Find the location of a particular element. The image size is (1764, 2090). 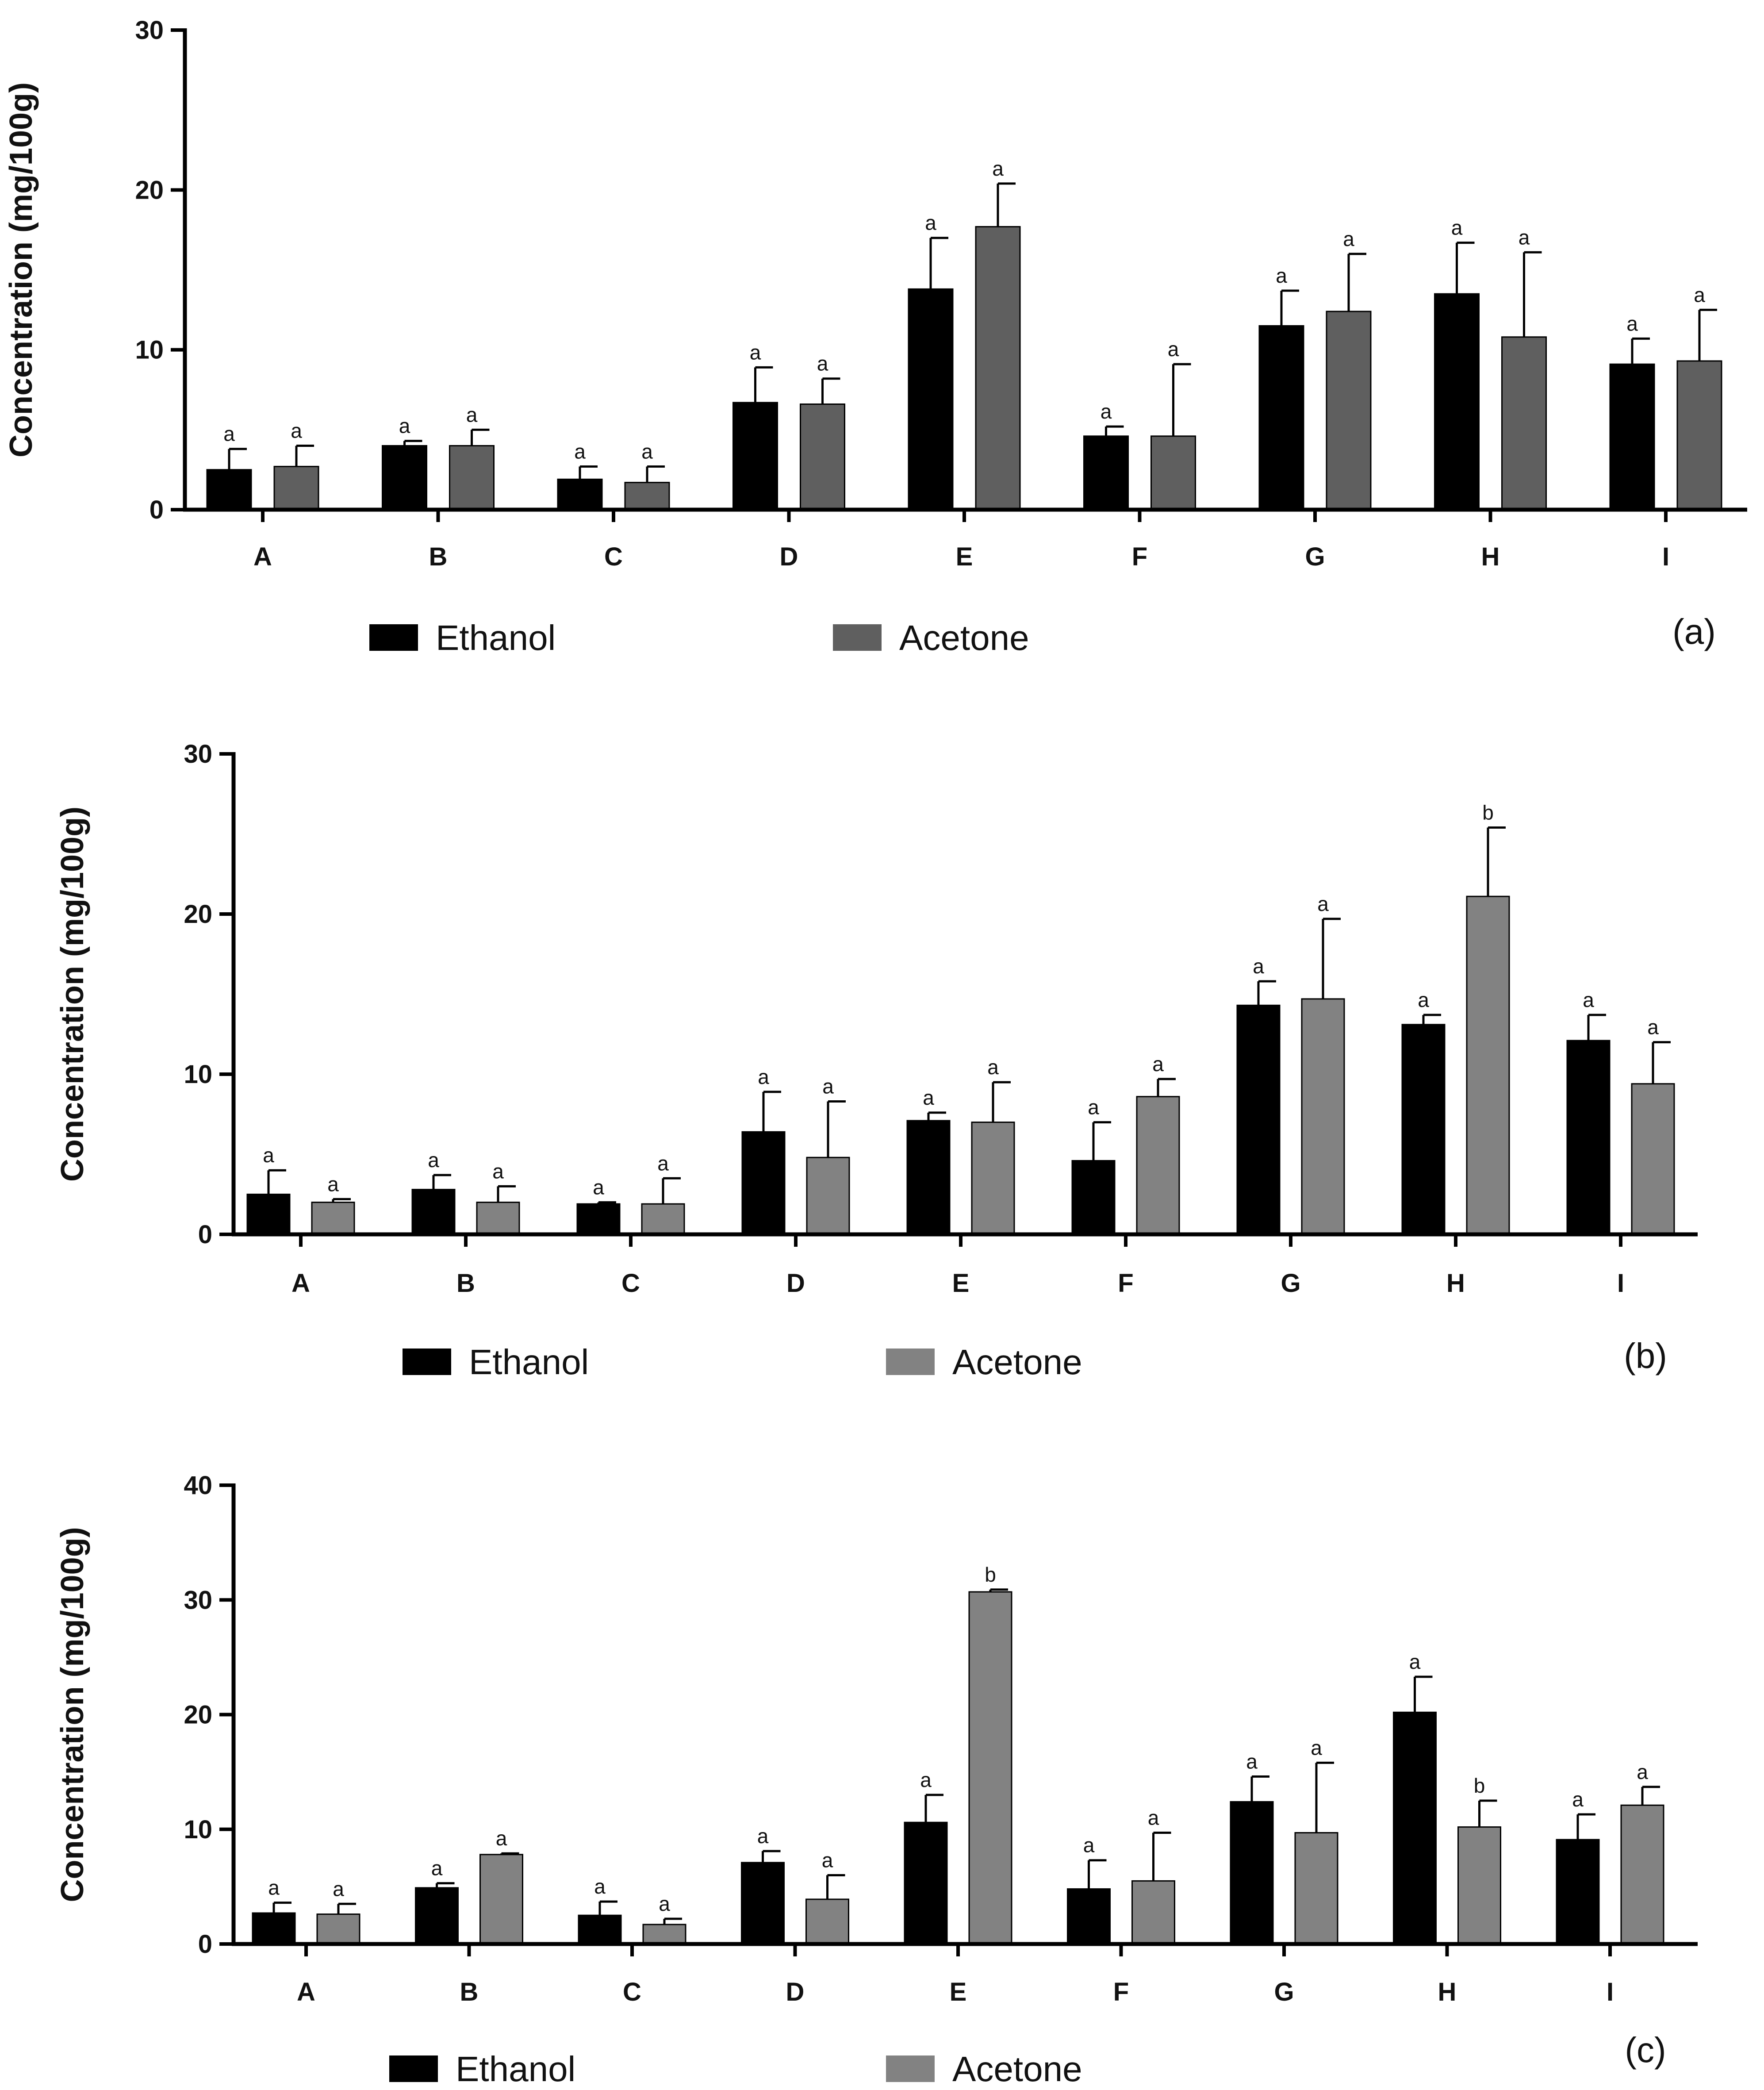

panel-label: (c) is located at coordinates (1645, 2050).